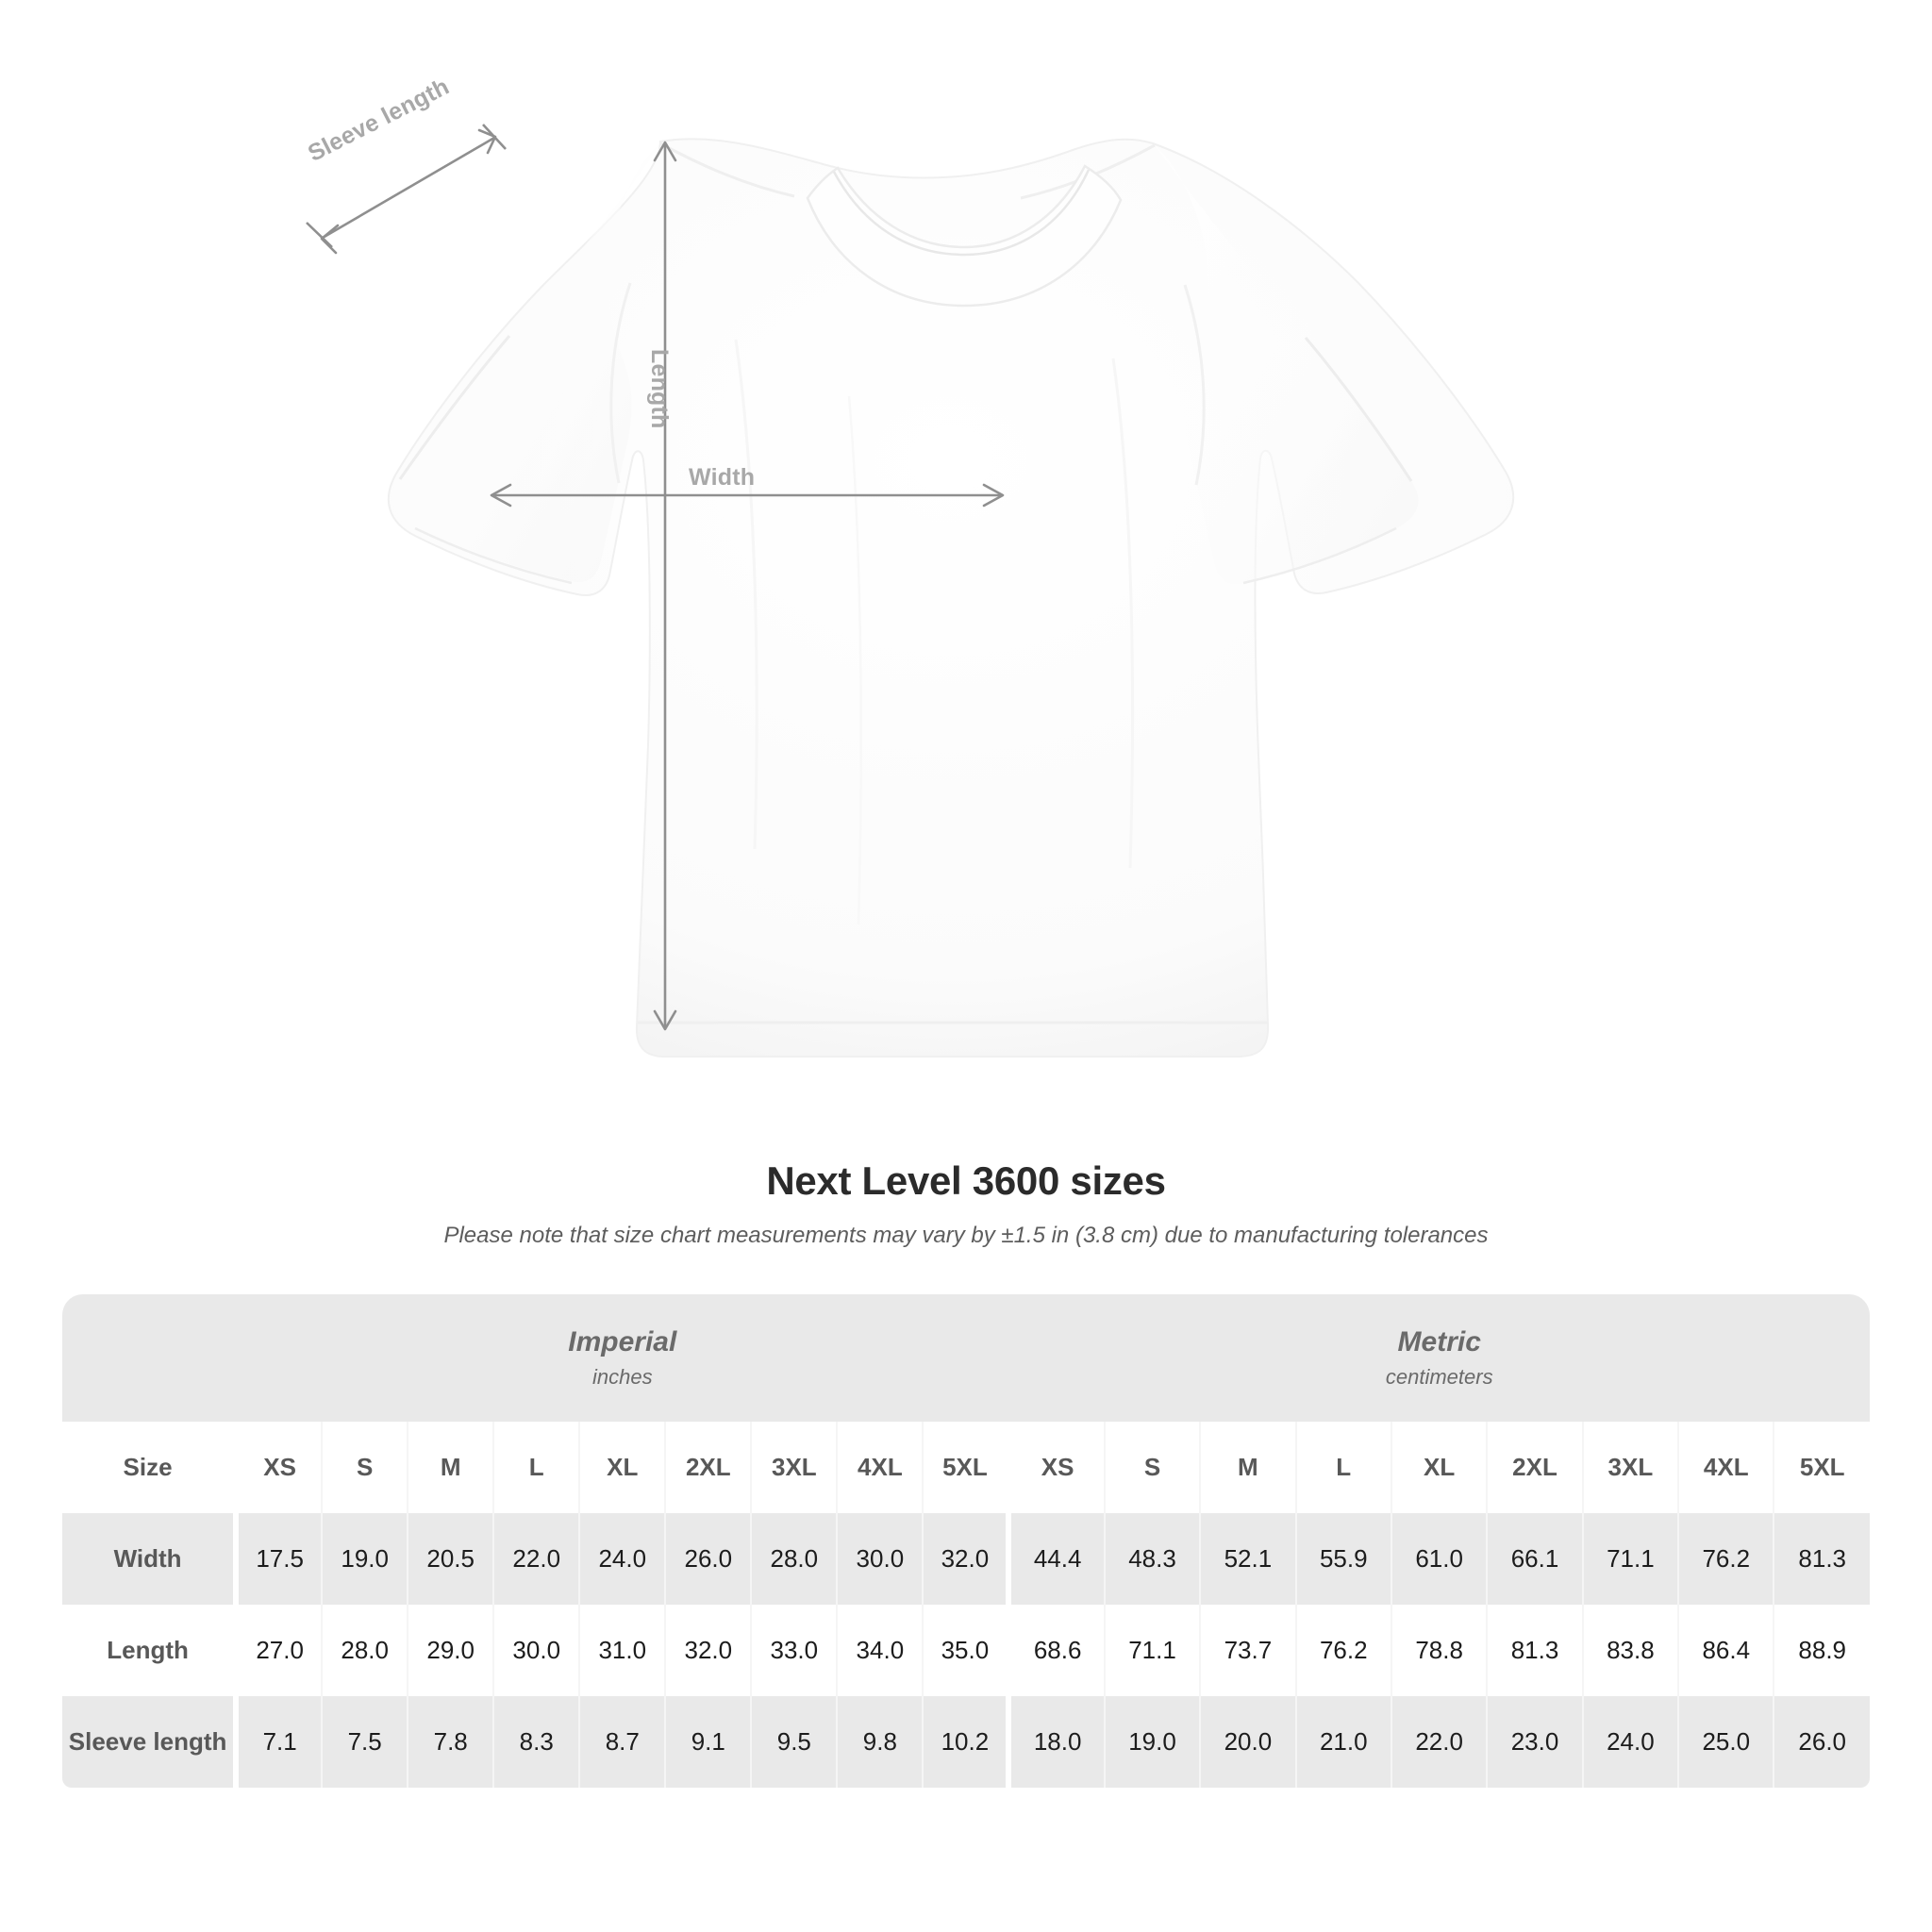 This screenshot has height=1932, width=1932. Describe the element at coordinates (622, 1377) in the screenshot. I see `unit-group-imperial-sub: inches` at that location.